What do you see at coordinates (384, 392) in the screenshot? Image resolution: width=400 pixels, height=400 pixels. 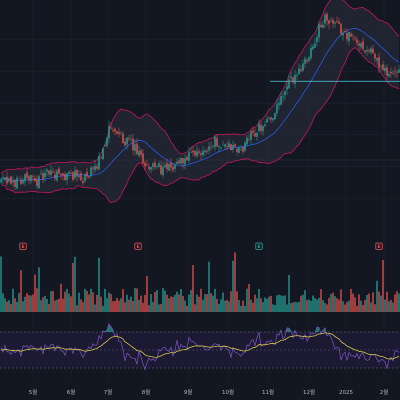 I see `x-tick-label: 2월` at bounding box center [384, 392].